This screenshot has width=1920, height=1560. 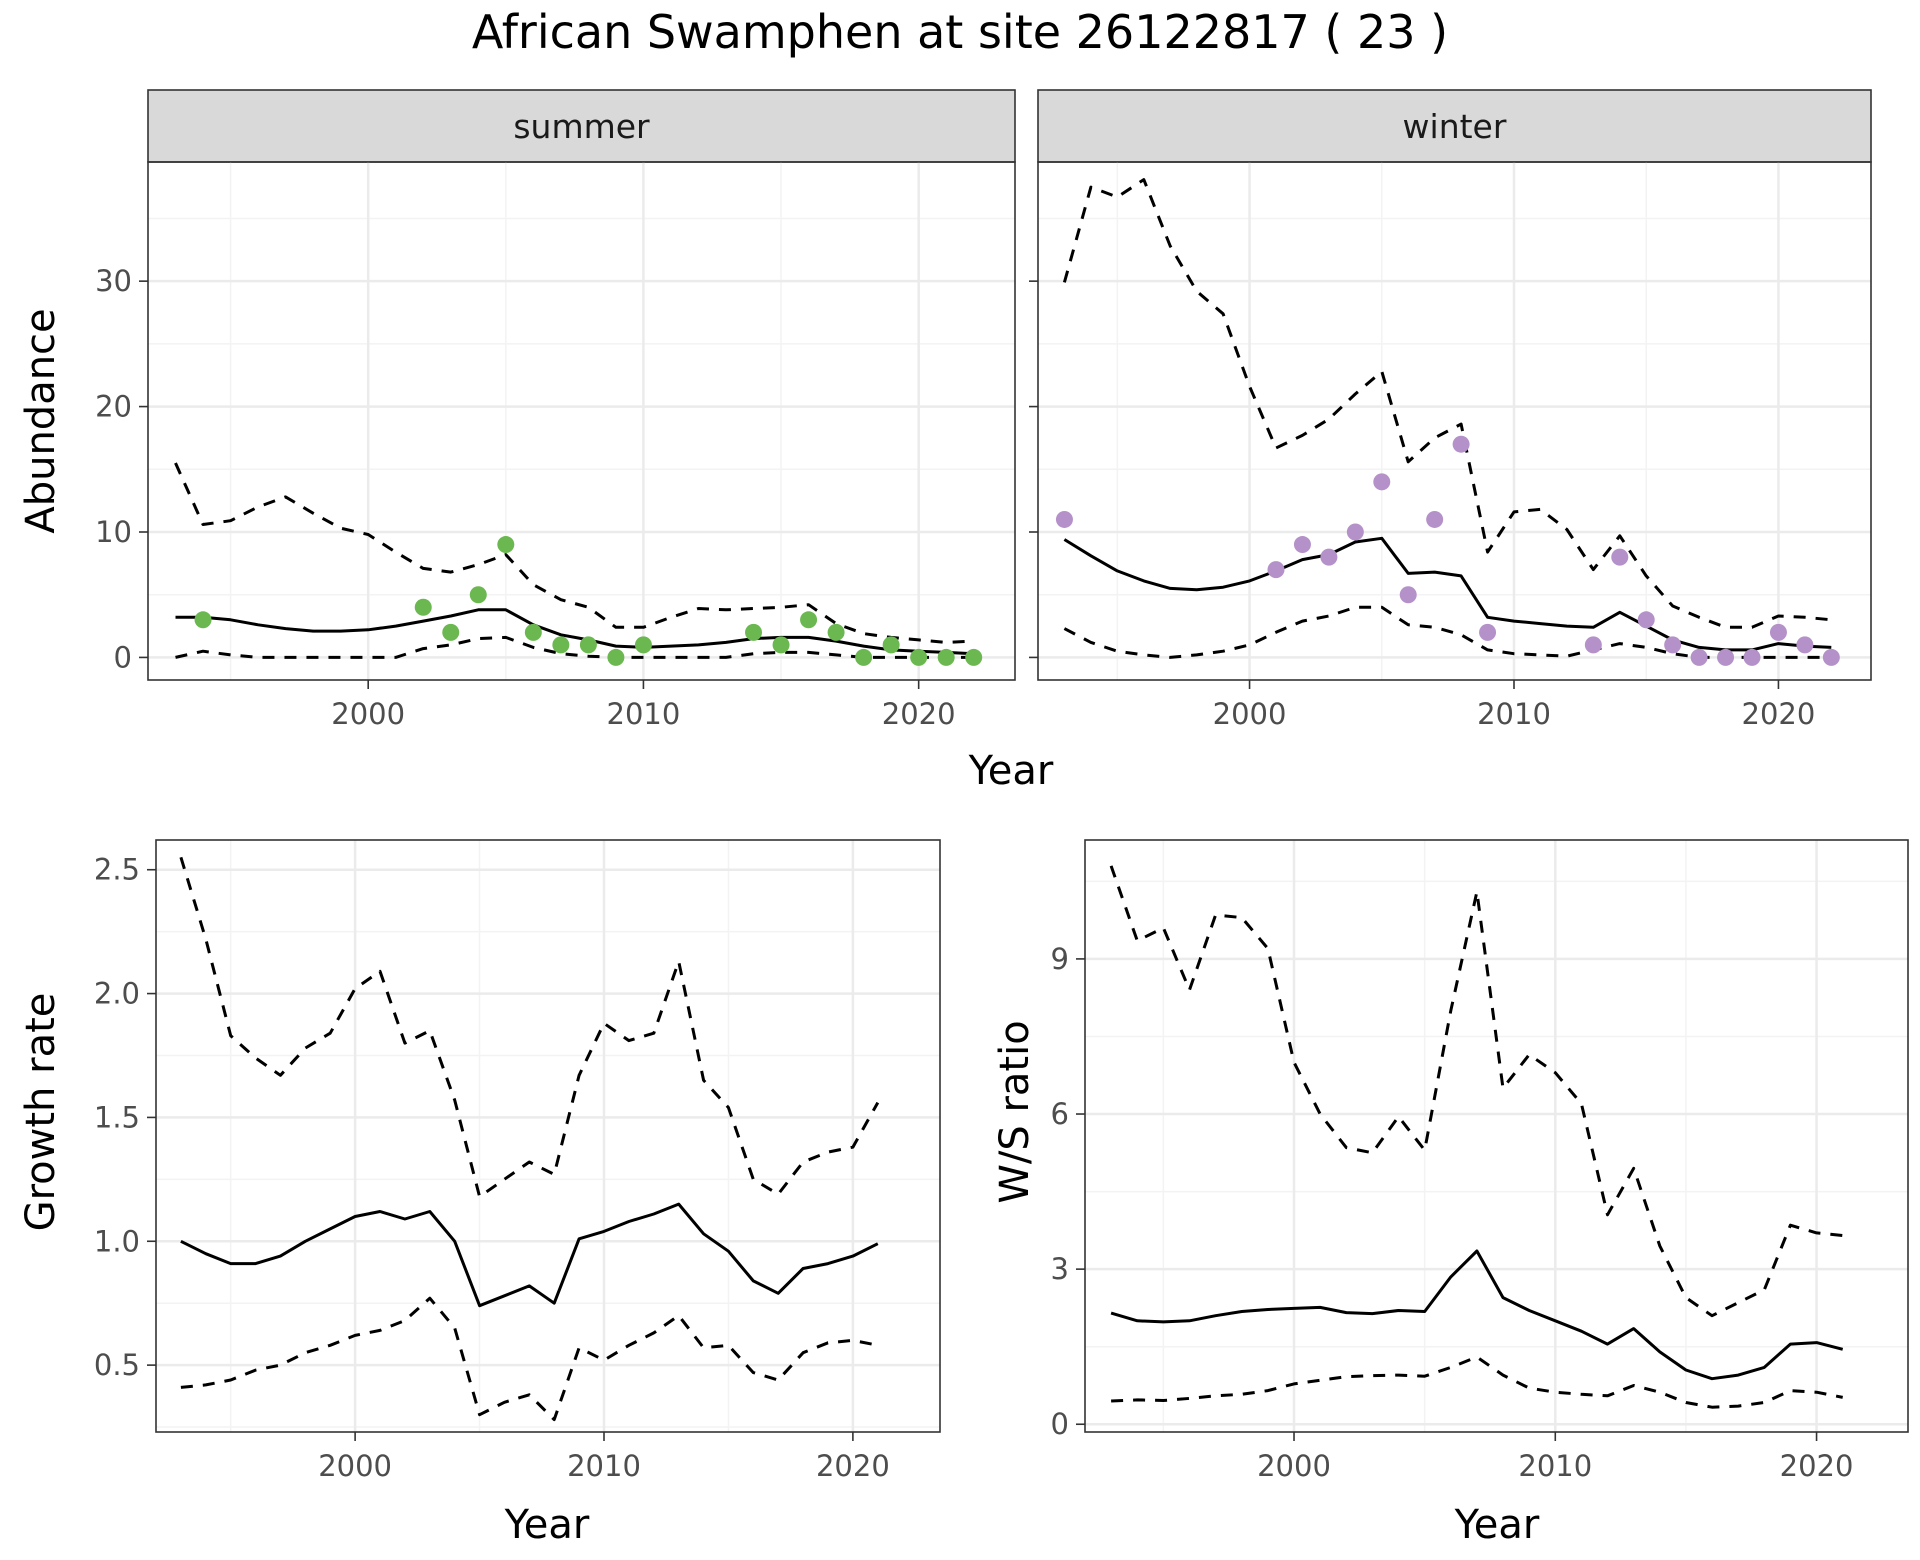 What do you see at coordinates (41, 420) in the screenshot?
I see `abundance-y-axis-title: Abundance` at bounding box center [41, 420].